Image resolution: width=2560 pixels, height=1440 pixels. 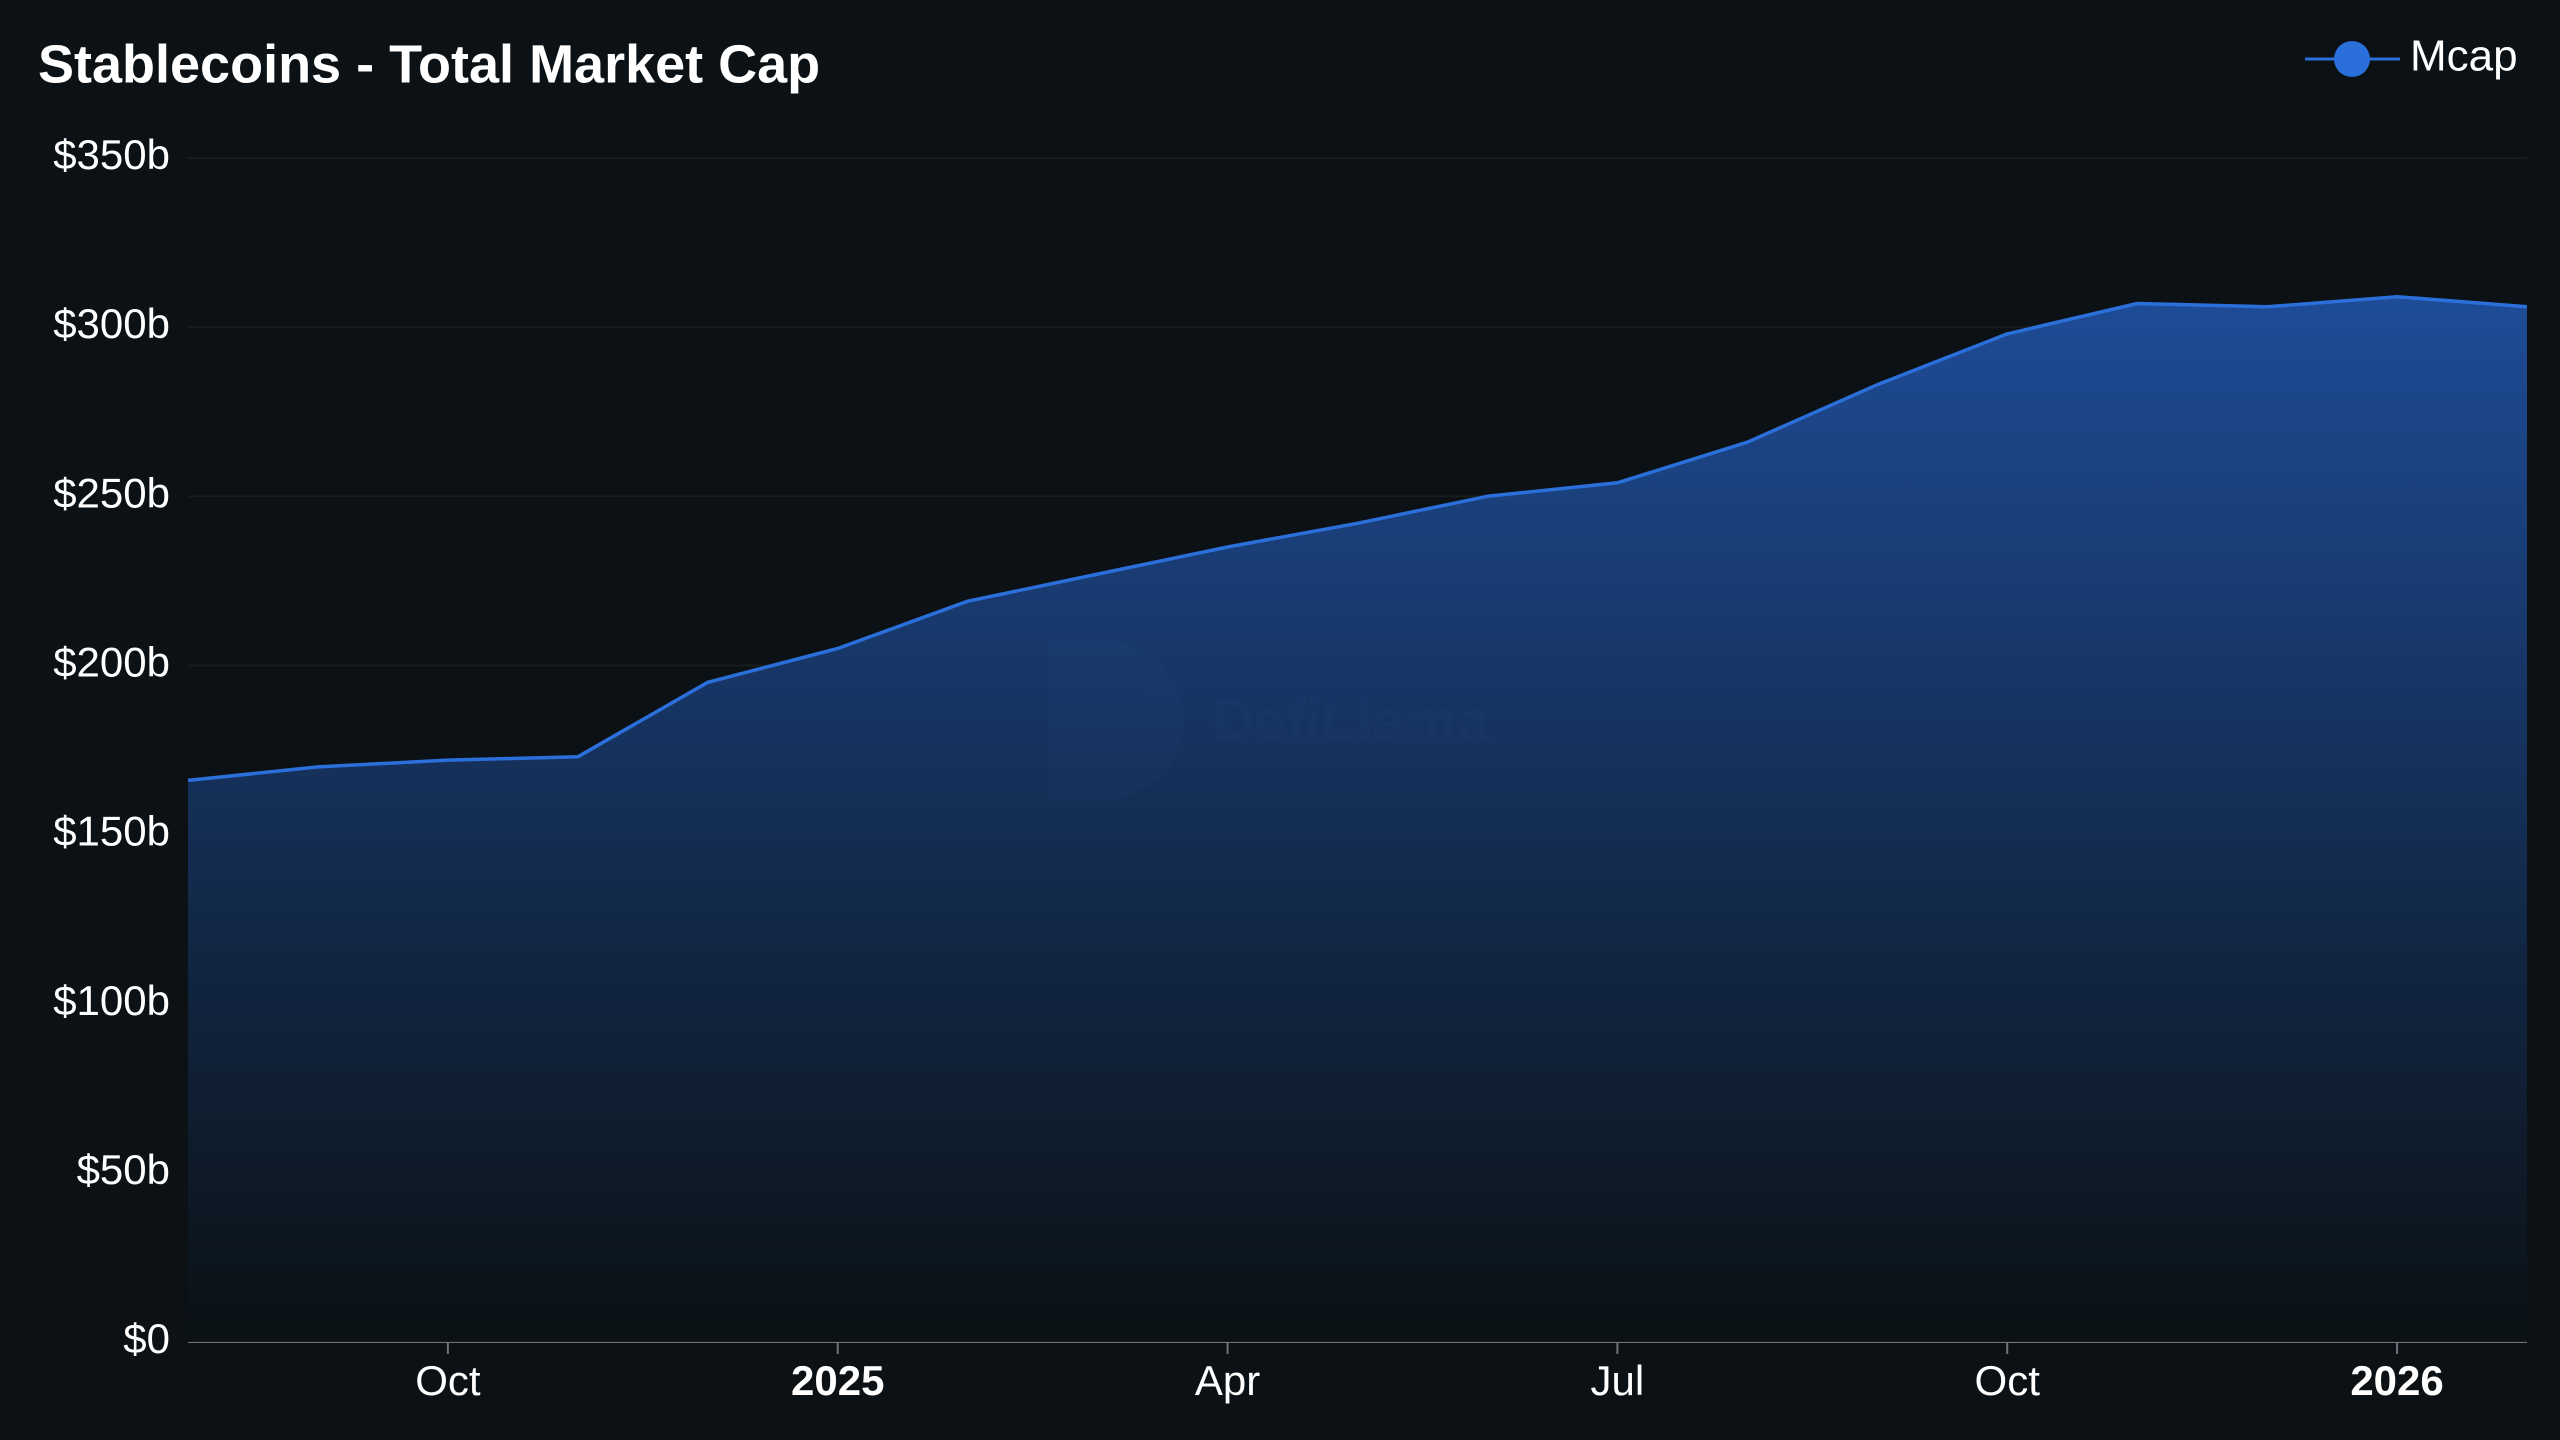 I want to click on y-tick-label: $300b, so click(x=111, y=323).